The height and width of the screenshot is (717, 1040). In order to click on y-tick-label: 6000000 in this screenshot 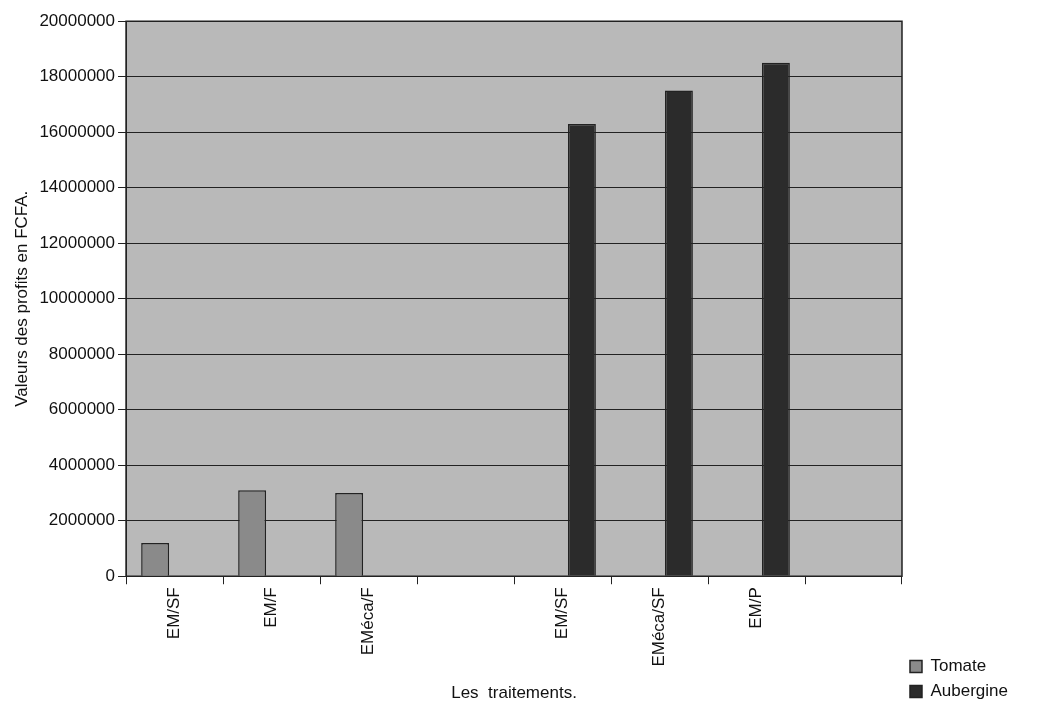, I will do `click(82, 409)`.